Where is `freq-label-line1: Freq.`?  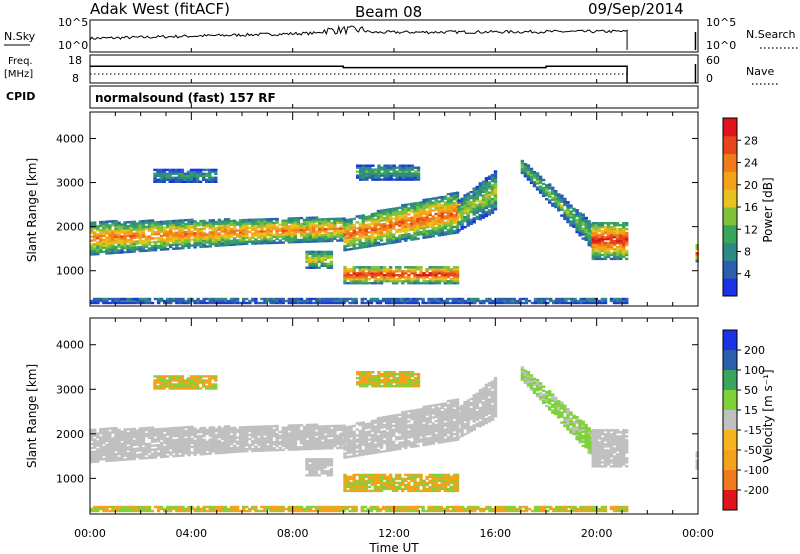 freq-label-line1: Freq. is located at coordinates (20, 61).